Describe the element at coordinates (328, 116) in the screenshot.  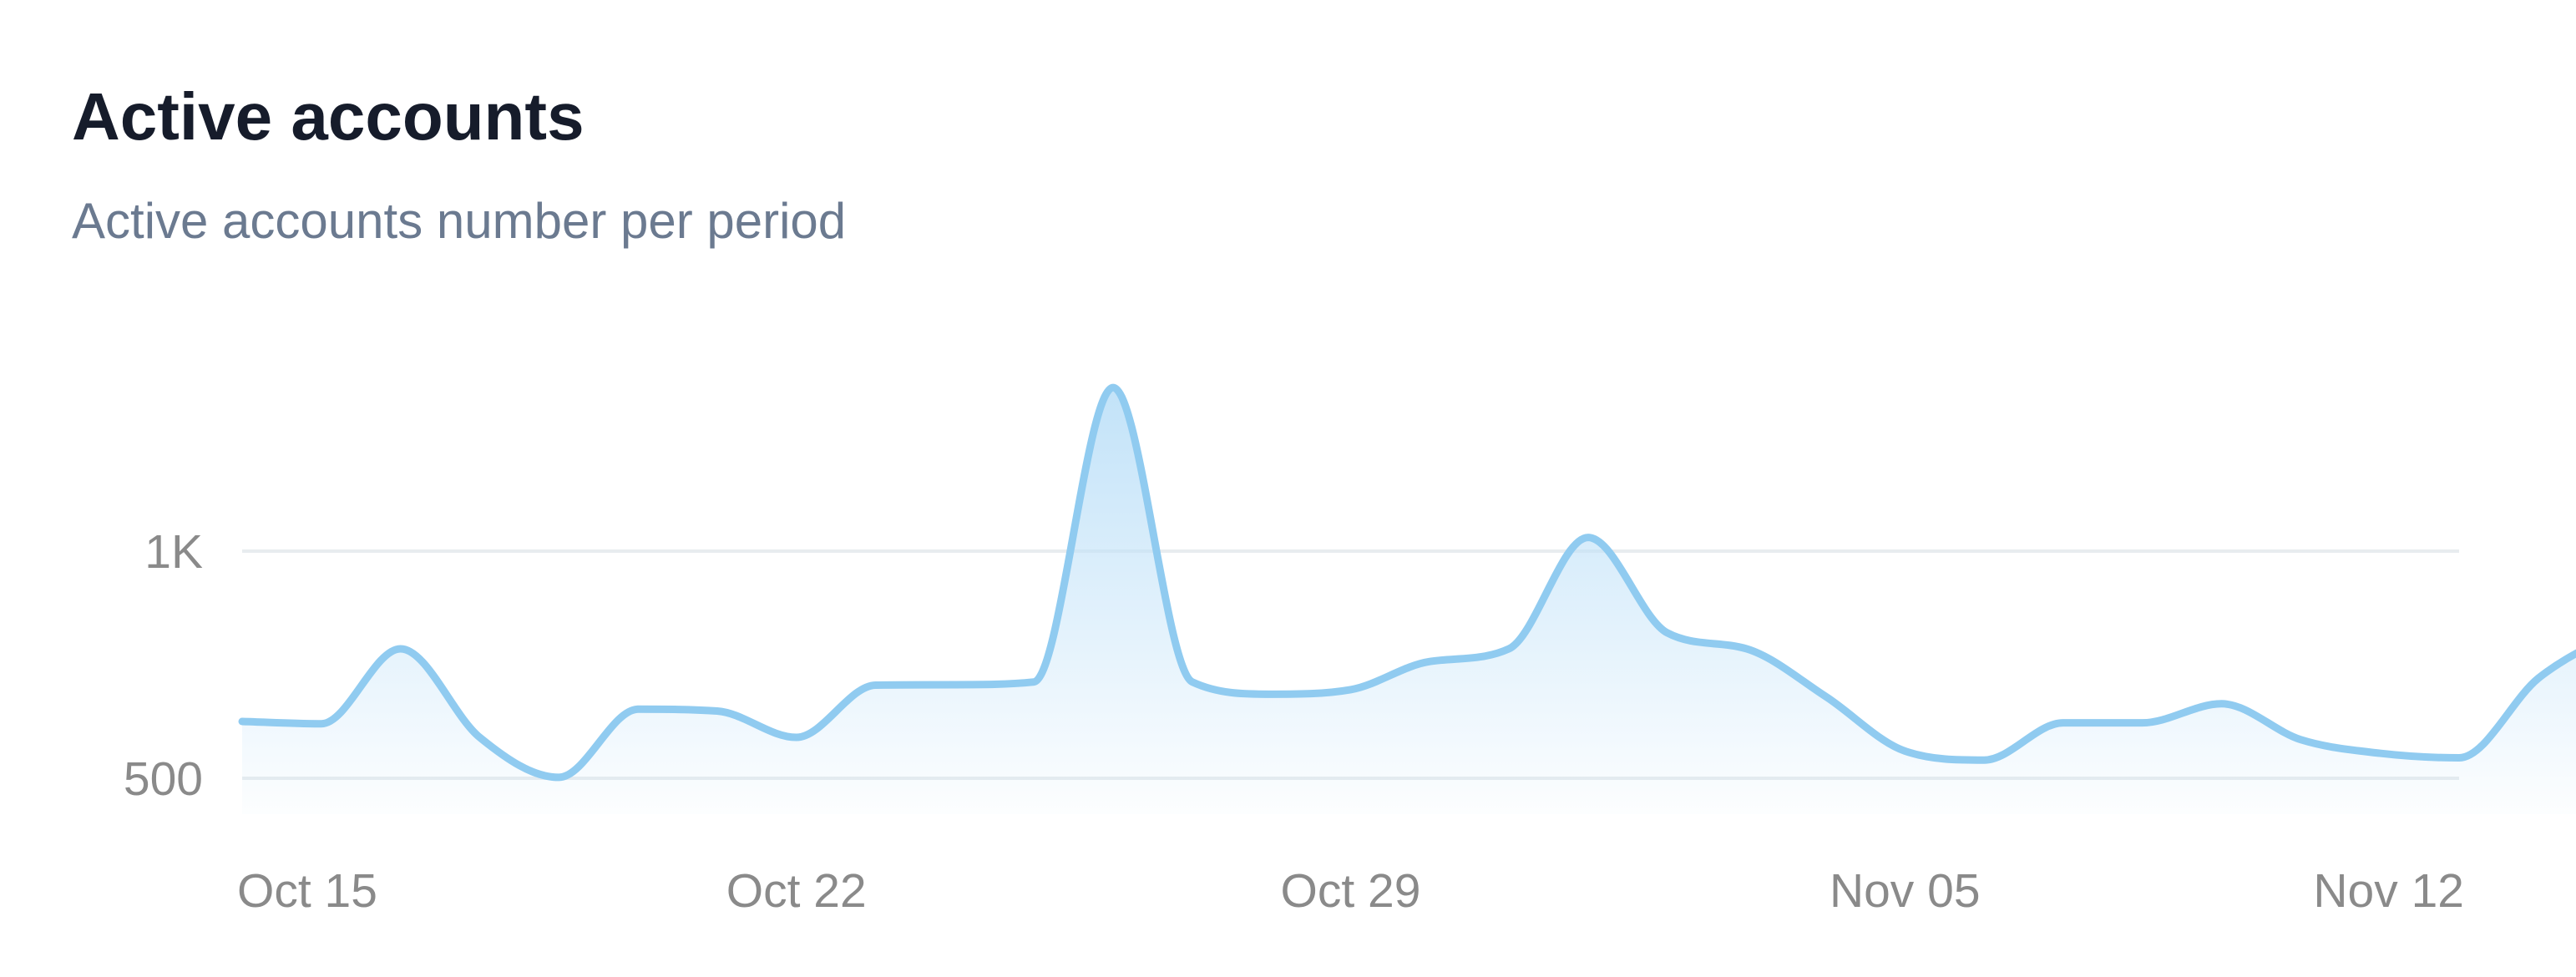
I see `chart-title: Active accounts` at that location.